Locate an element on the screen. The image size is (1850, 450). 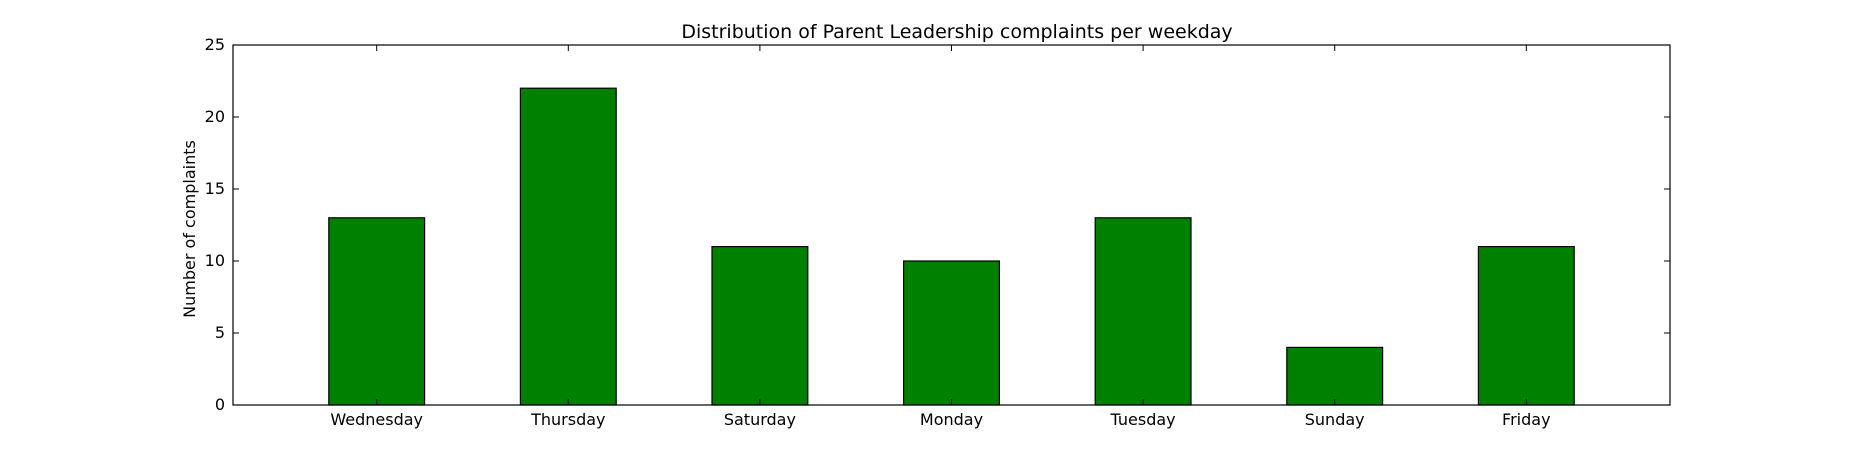
x-tick-label: Monday is located at coordinates (951, 419).